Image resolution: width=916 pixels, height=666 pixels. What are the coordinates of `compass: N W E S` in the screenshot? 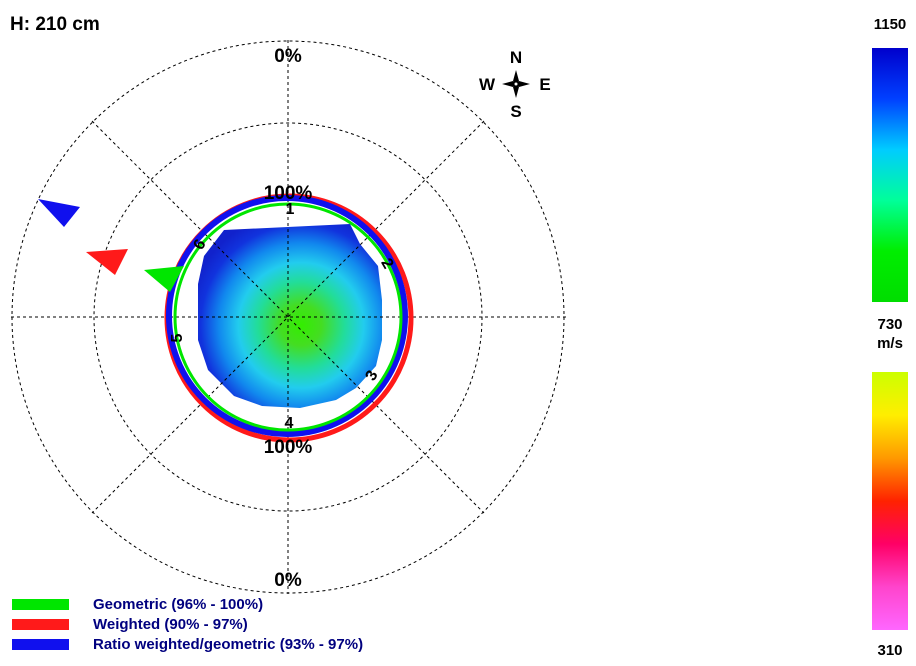 It's located at (515, 84).